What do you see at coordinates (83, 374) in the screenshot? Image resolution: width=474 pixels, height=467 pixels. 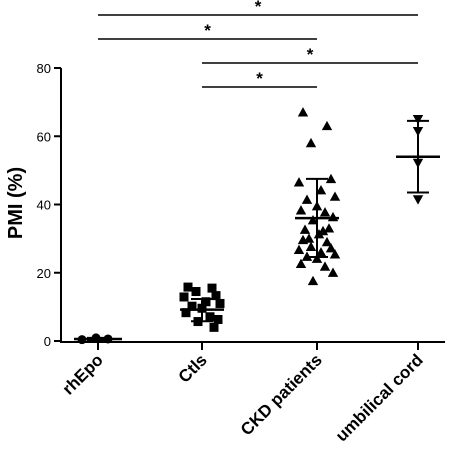 I see `x-tick-label-rhepo: rhEpo` at bounding box center [83, 374].